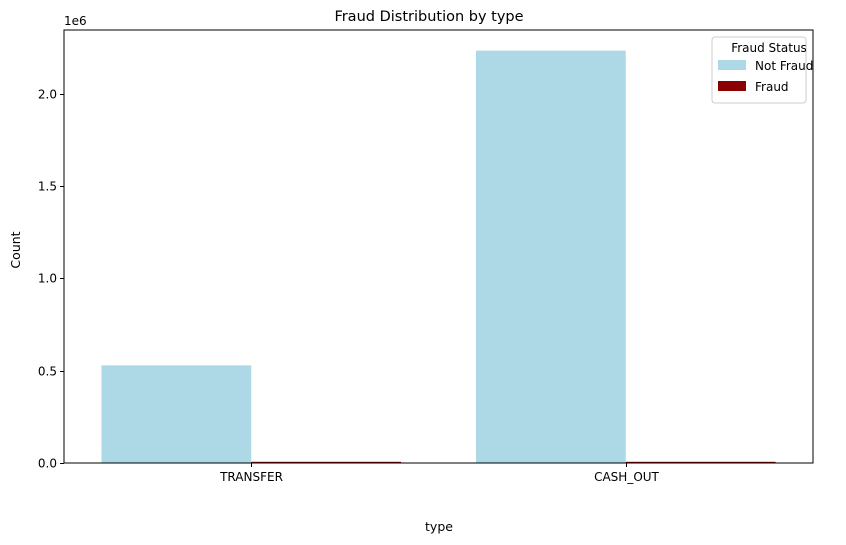  What do you see at coordinates (75, 21) in the screenshot?
I see `y-multiplier-label: 1e6` at bounding box center [75, 21].